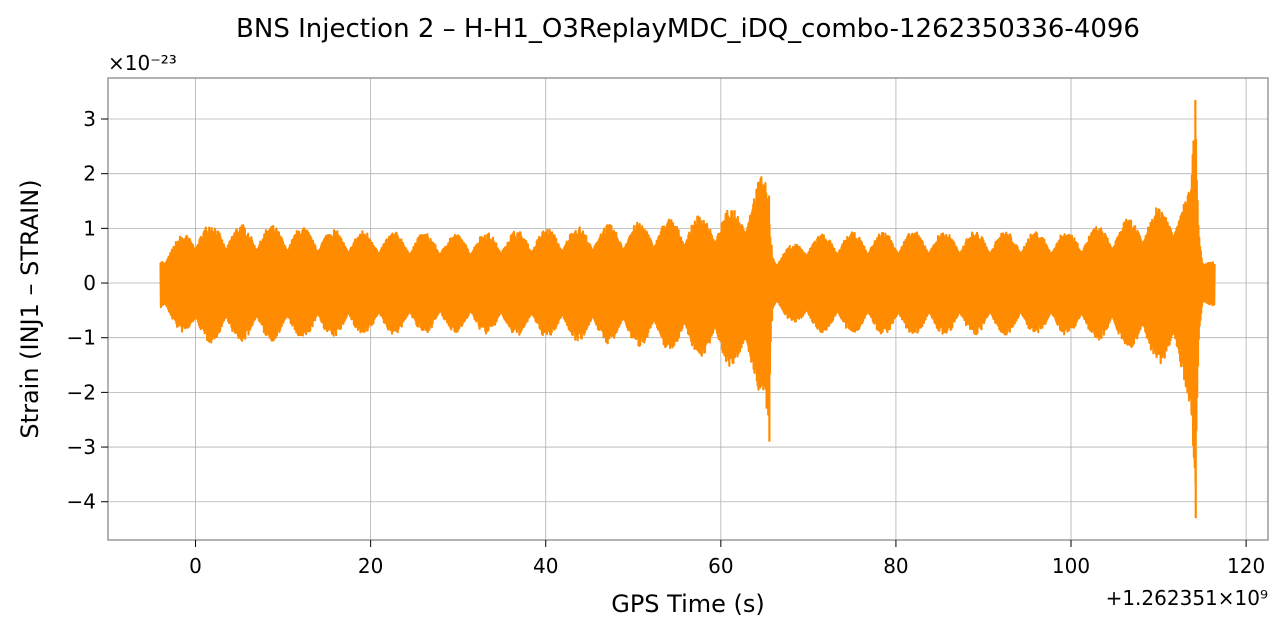 The width and height of the screenshot is (1288, 633). I want to click on x-tick-label: 80, so click(895, 566).